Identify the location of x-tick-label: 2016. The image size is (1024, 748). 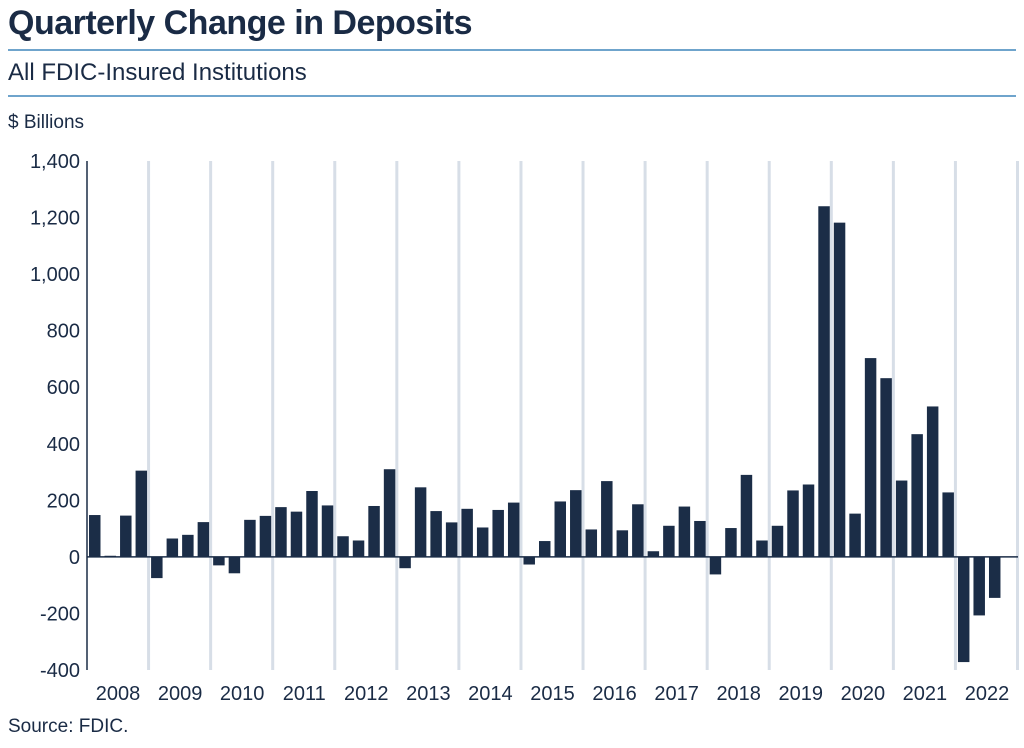
(614, 694).